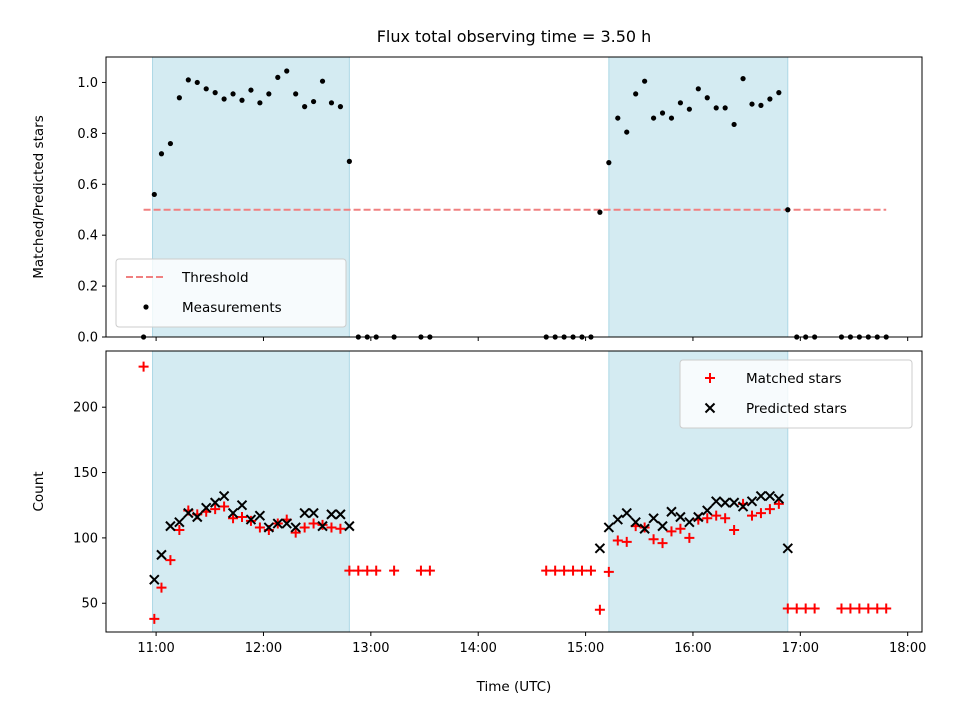 The image size is (960, 724). Describe the element at coordinates (251, 491) in the screenshot. I see `observing-window` at that location.